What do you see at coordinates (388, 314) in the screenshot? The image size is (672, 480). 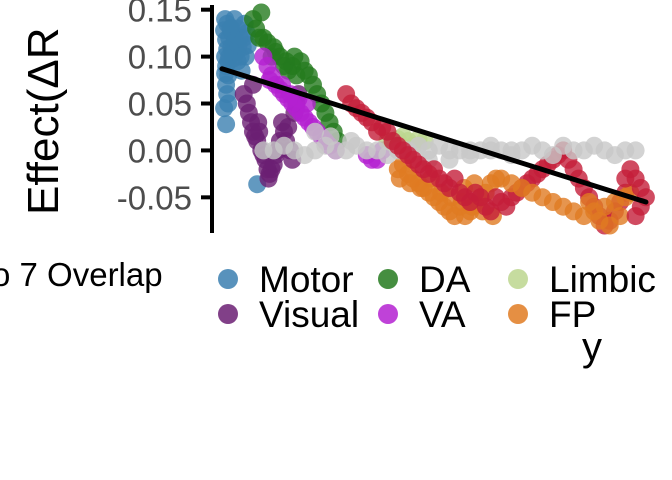 I see `legend-key-va` at bounding box center [388, 314].